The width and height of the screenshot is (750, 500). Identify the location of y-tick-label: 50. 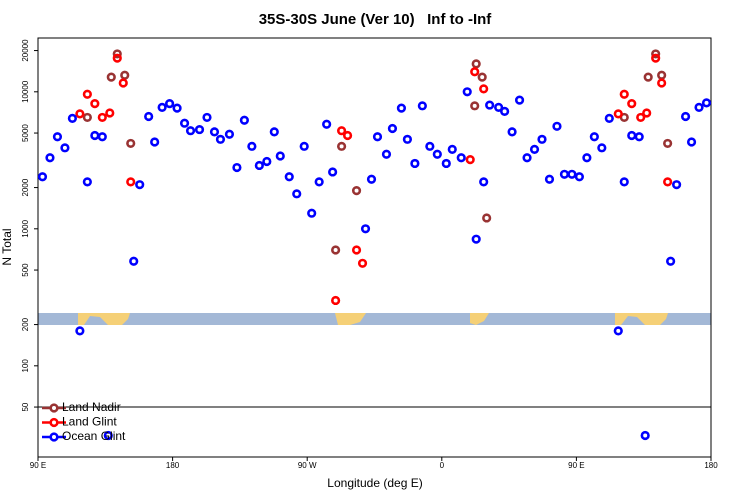
(25, 406).